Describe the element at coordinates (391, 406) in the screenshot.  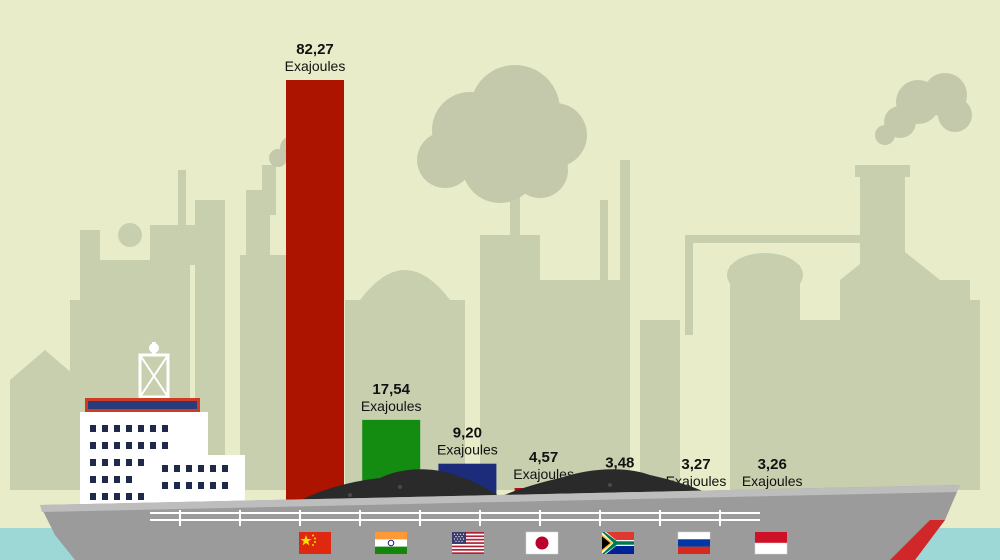
I see `unit-label-india: Exajoules` at that location.